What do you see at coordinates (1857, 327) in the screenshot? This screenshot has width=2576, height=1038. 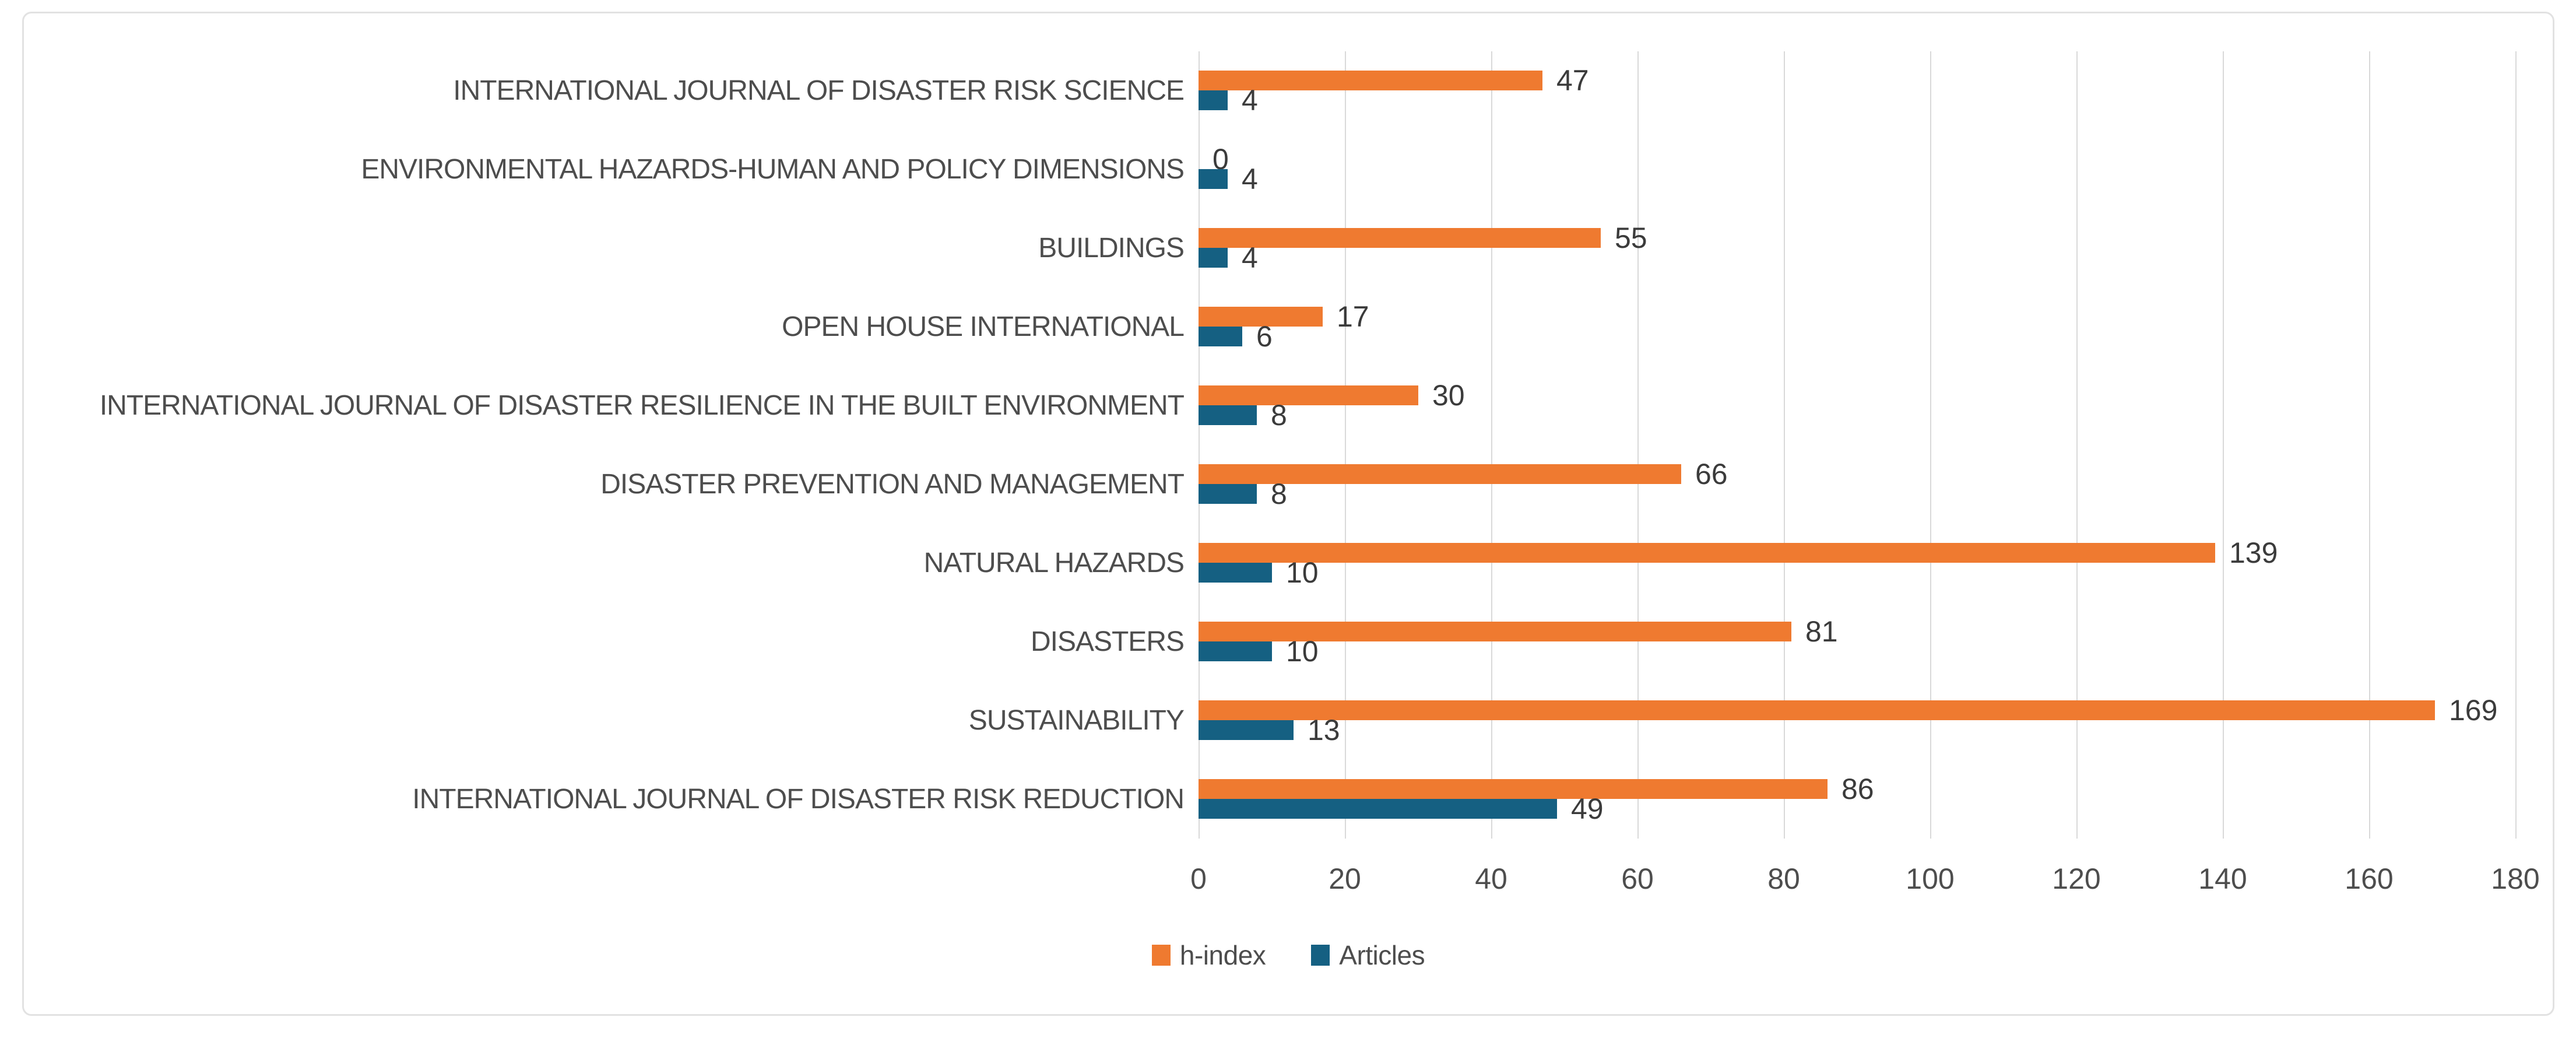 I see `bar-group: 17 6` at bounding box center [1857, 327].